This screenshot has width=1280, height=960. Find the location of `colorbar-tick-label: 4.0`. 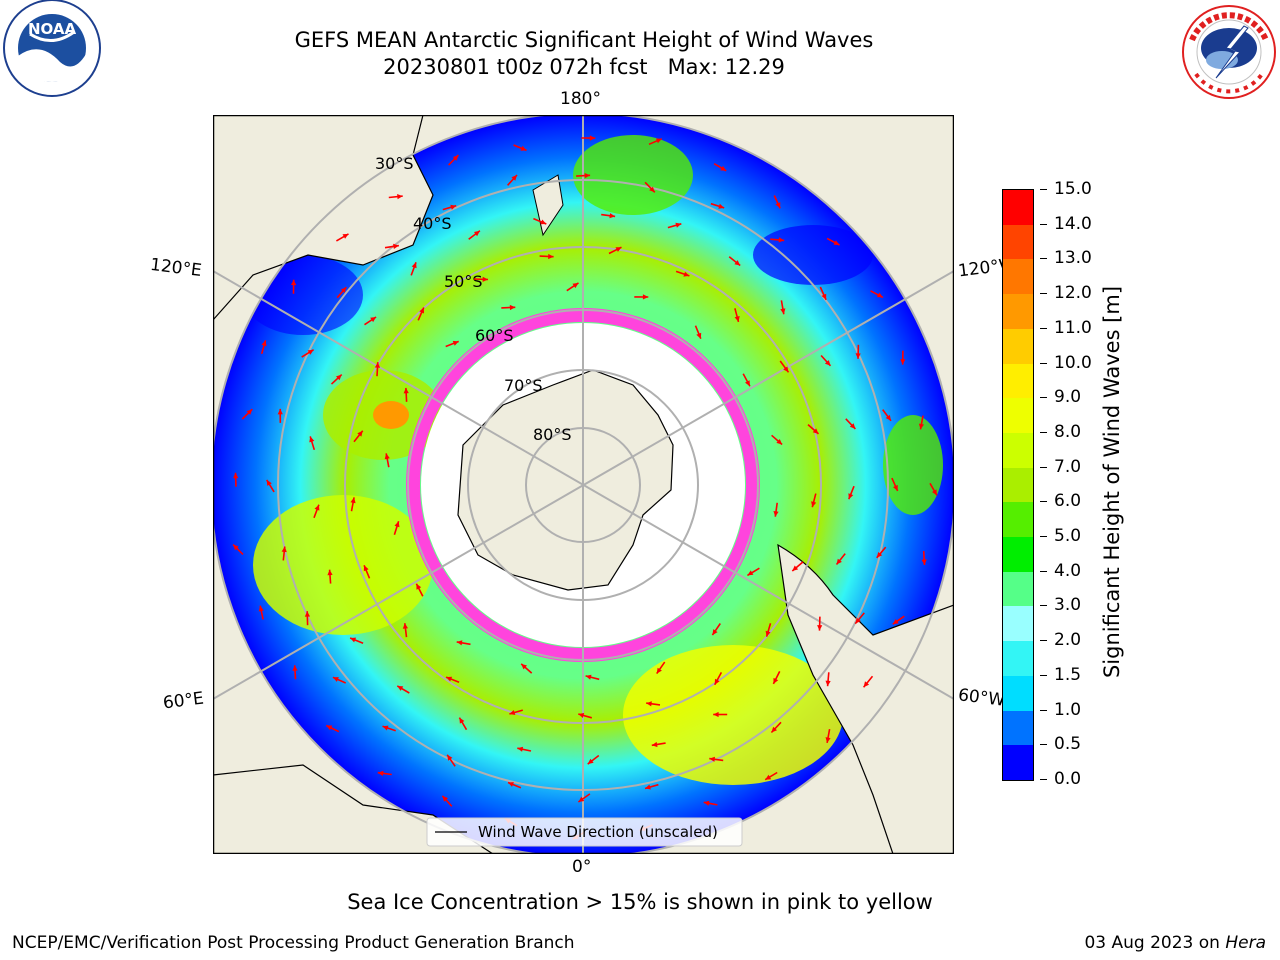

colorbar-tick-label: 4.0 is located at coordinates (1060, 570).